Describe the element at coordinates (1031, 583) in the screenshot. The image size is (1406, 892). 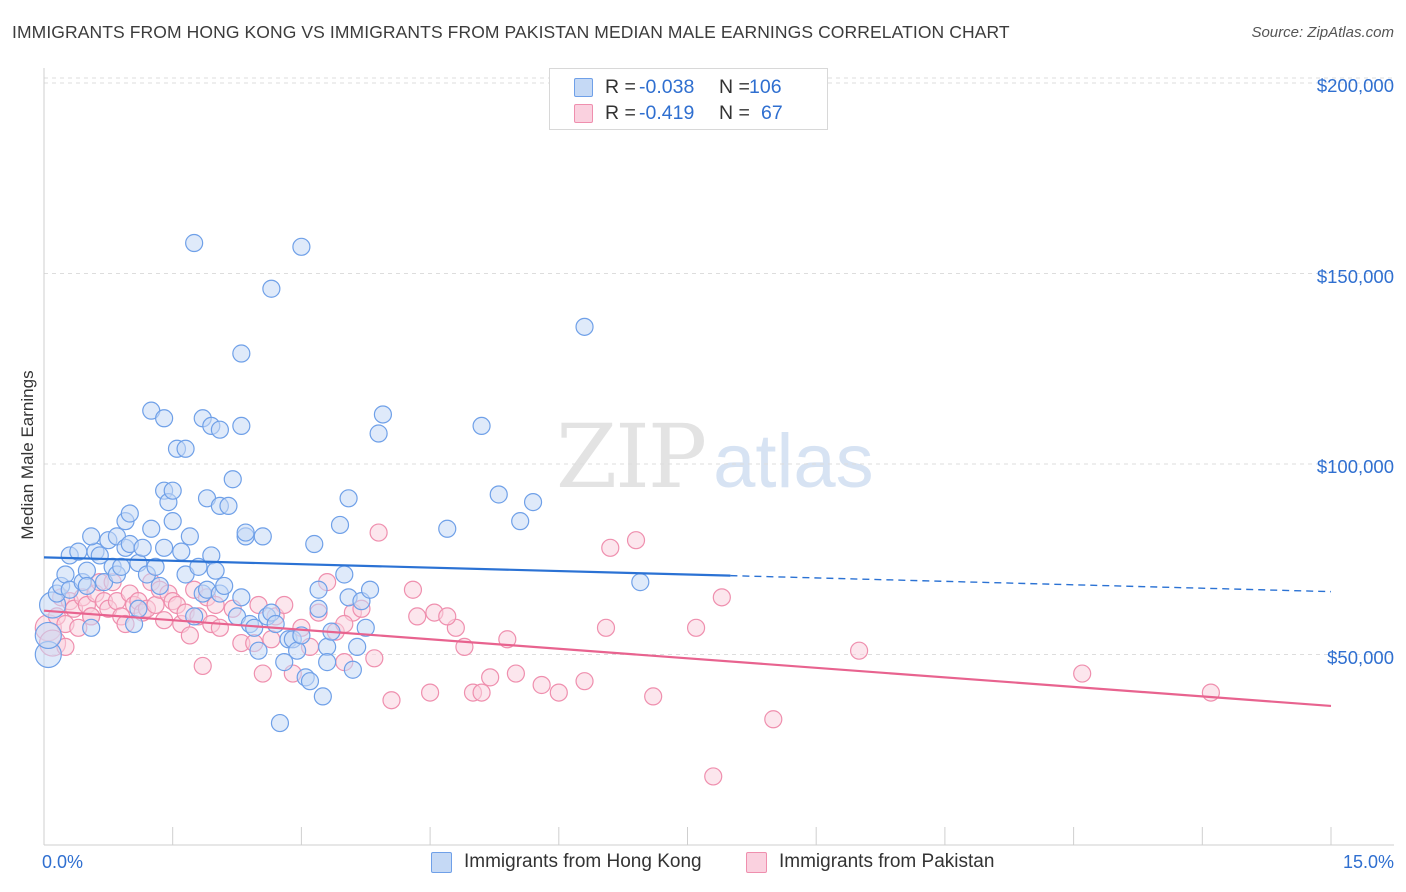
I see `hong-kong-trend-extension` at that location.